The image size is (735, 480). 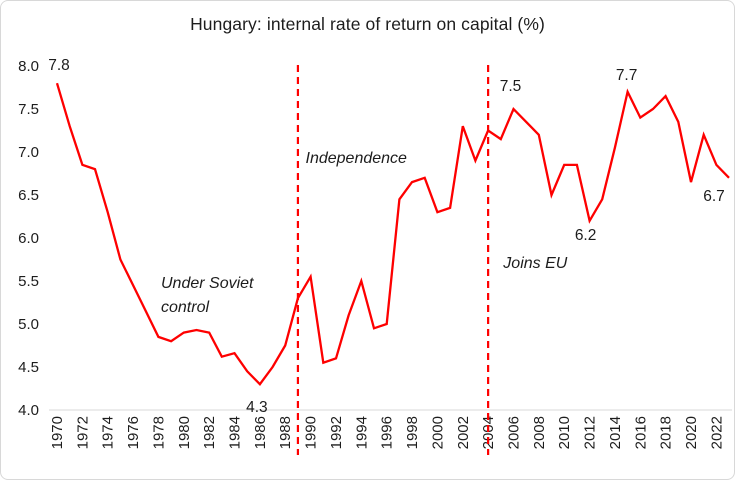 I want to click on y-tick-label: 5.5, so click(x=28, y=281).